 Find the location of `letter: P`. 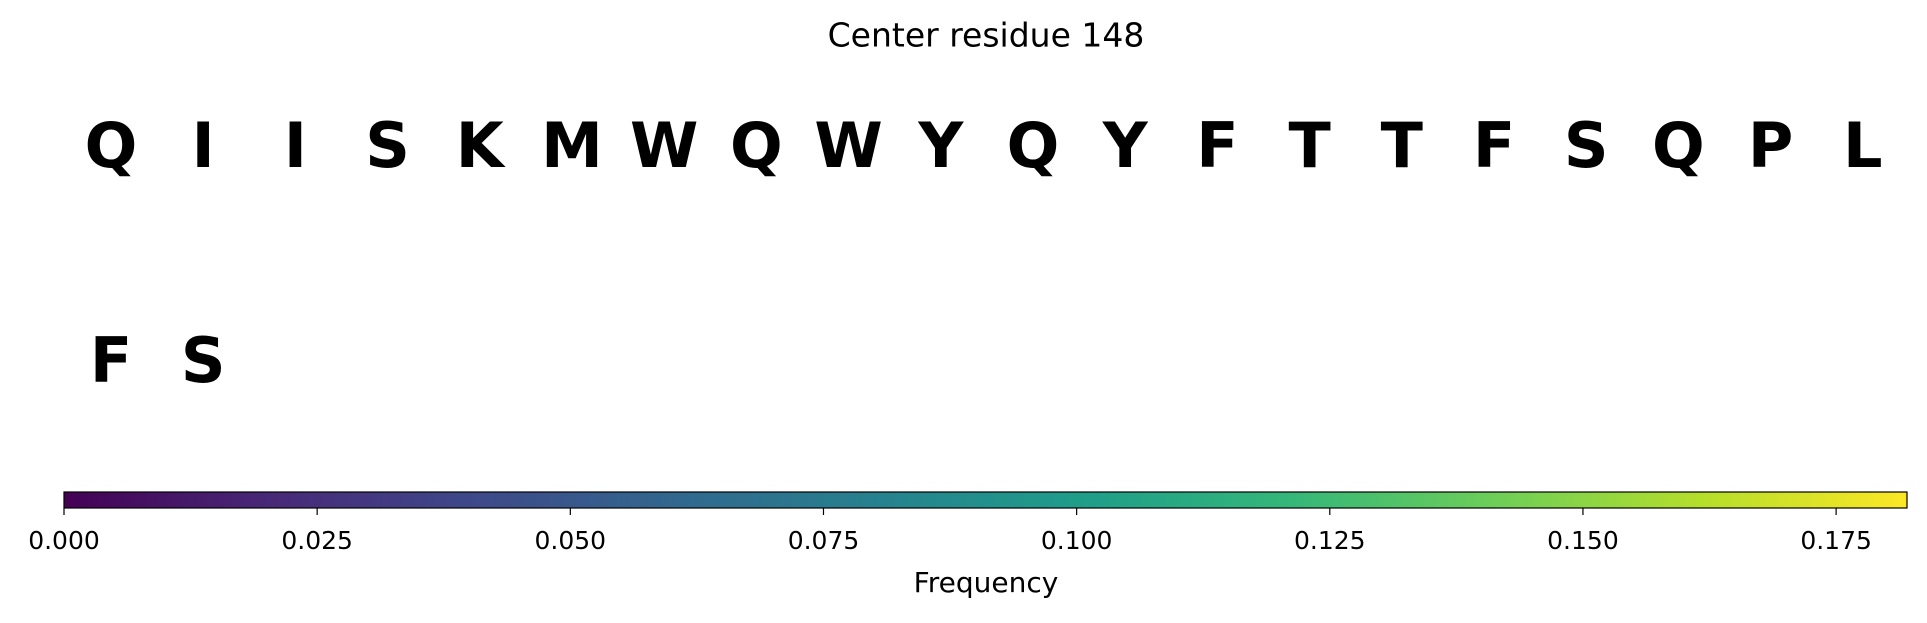

letter: P is located at coordinates (1770, 145).